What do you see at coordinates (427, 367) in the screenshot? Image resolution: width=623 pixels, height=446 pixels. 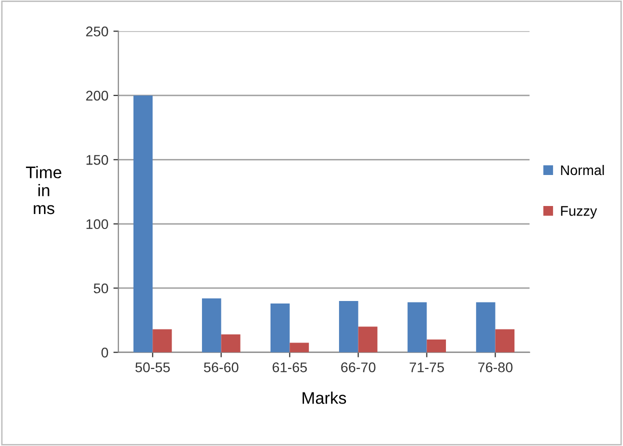 I see `x-tick-label: 71-75` at bounding box center [427, 367].